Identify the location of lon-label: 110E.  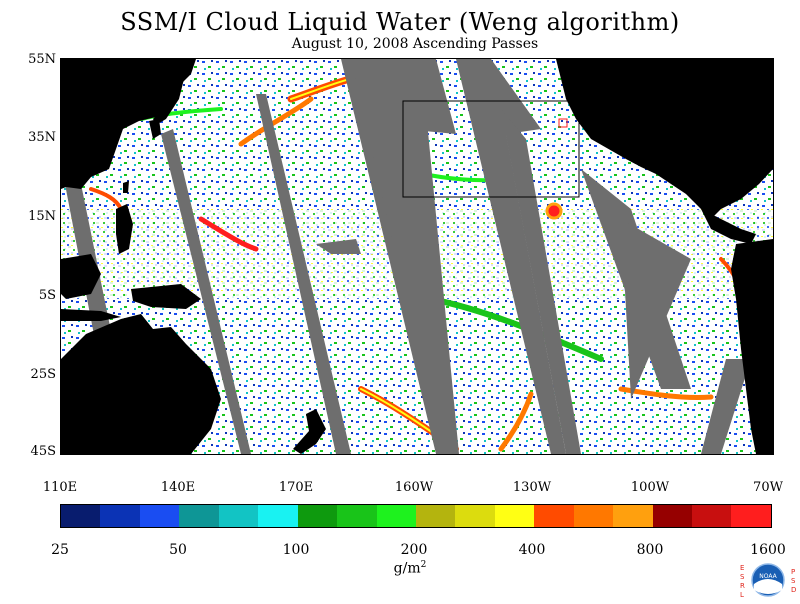
(60, 487).